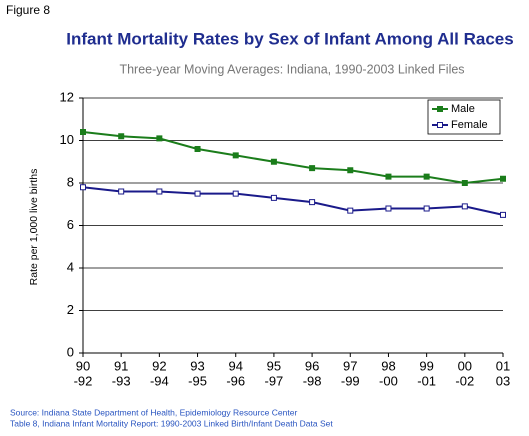  Describe the element at coordinates (70, 266) in the screenshot. I see `y-tick-label: 4` at that location.